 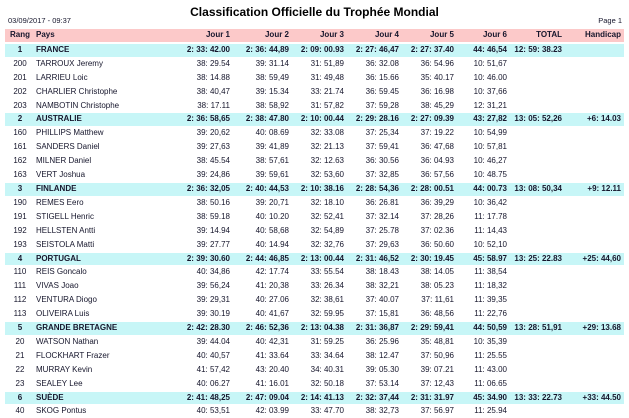 What do you see at coordinates (204, 106) in the screenshot?
I see `jour1-cell: 38: 17.11` at bounding box center [204, 106].